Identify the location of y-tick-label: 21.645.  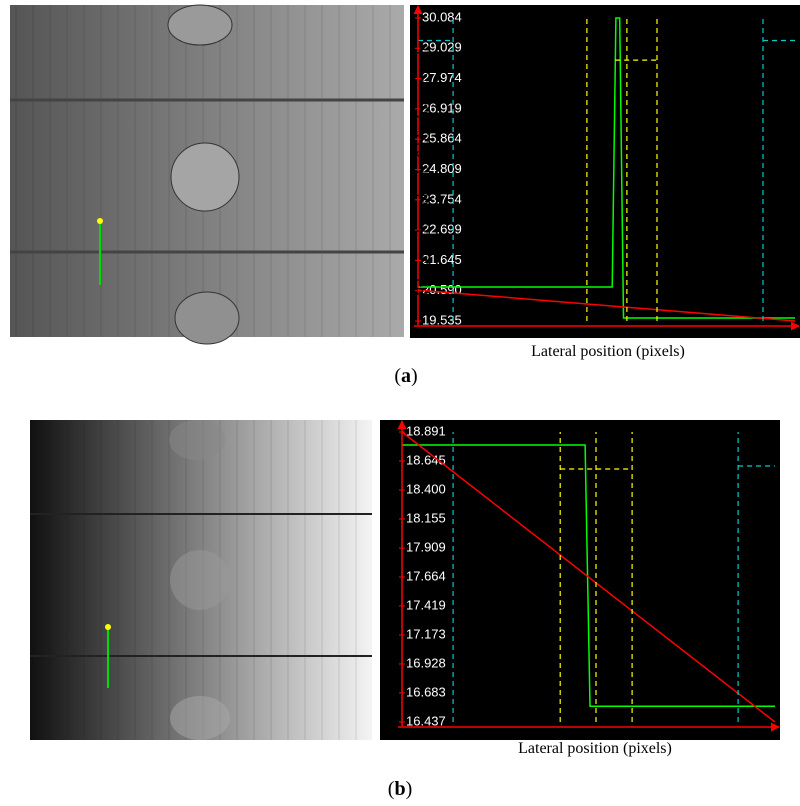
(442, 259).